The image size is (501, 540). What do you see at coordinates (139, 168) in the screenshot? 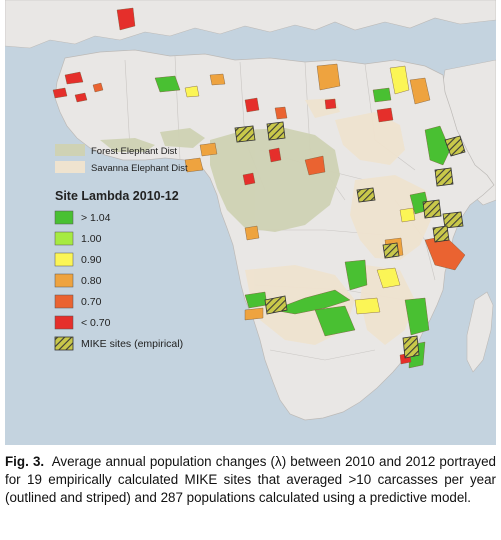
I see `savanna-dist-label: Savanna Elephant Dist` at bounding box center [139, 168].